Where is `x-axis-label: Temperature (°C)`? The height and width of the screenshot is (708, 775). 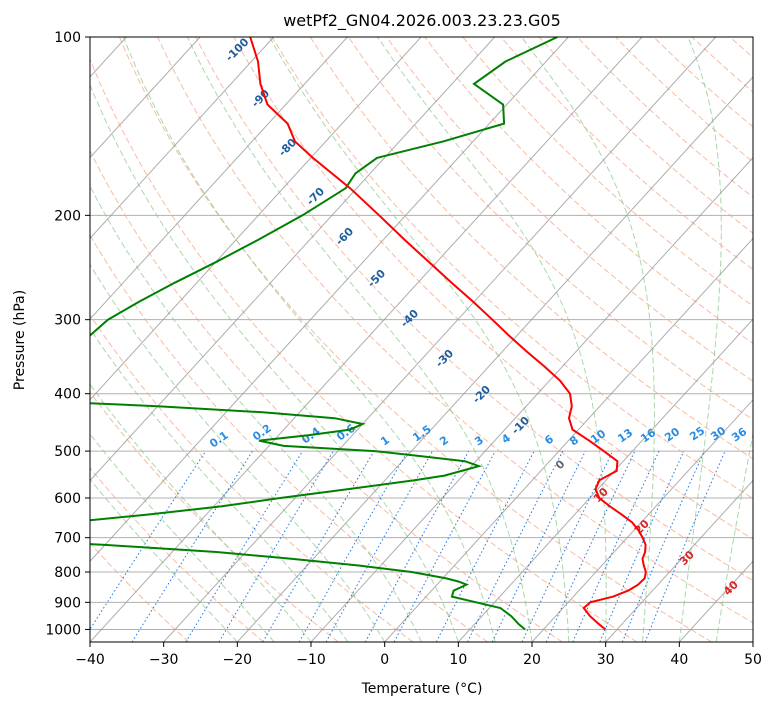
x-axis-label: Temperature (°C) is located at coordinates (422, 689).